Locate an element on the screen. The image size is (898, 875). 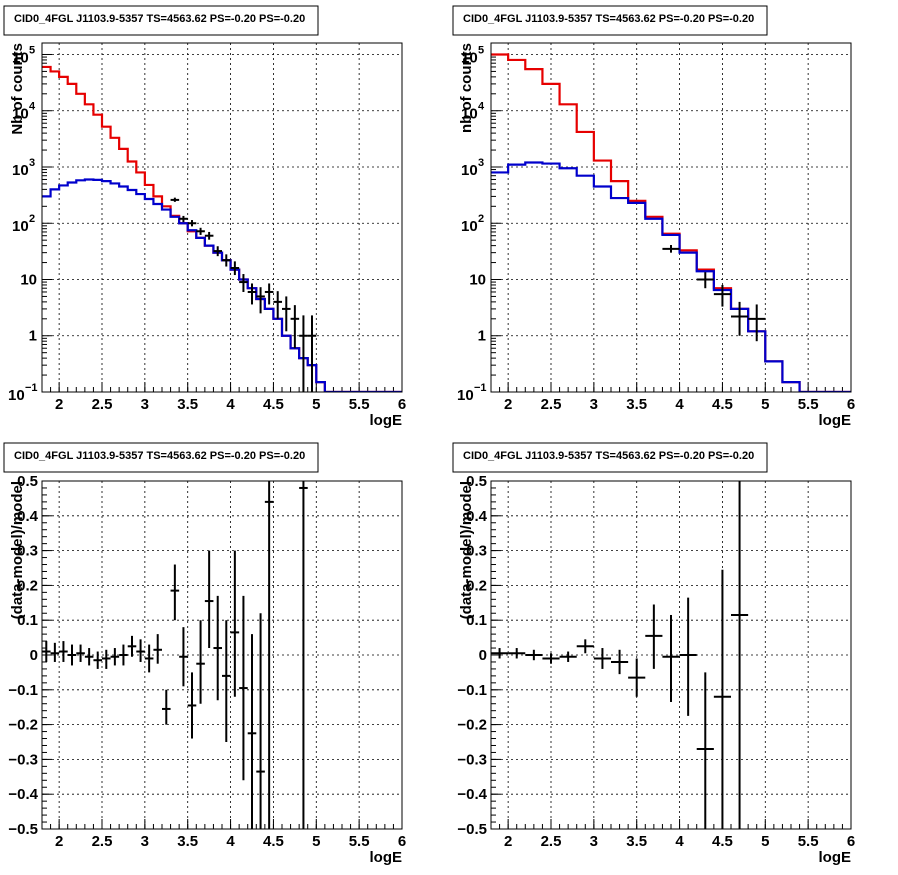
y-tick-label: 0.4 is located at coordinates (477, 516).